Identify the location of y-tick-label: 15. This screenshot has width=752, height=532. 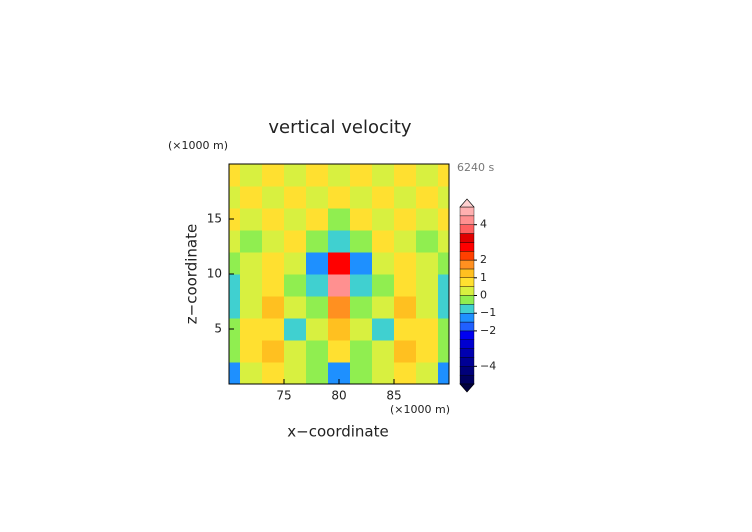
(214, 219).